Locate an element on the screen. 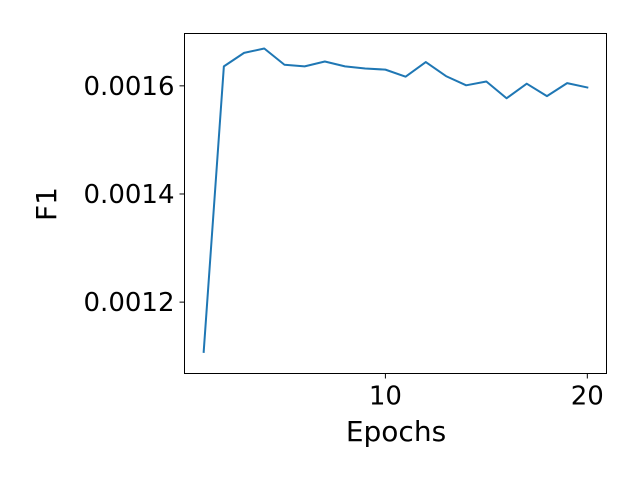  y-tick-label: 0.0016 is located at coordinates (129, 87).